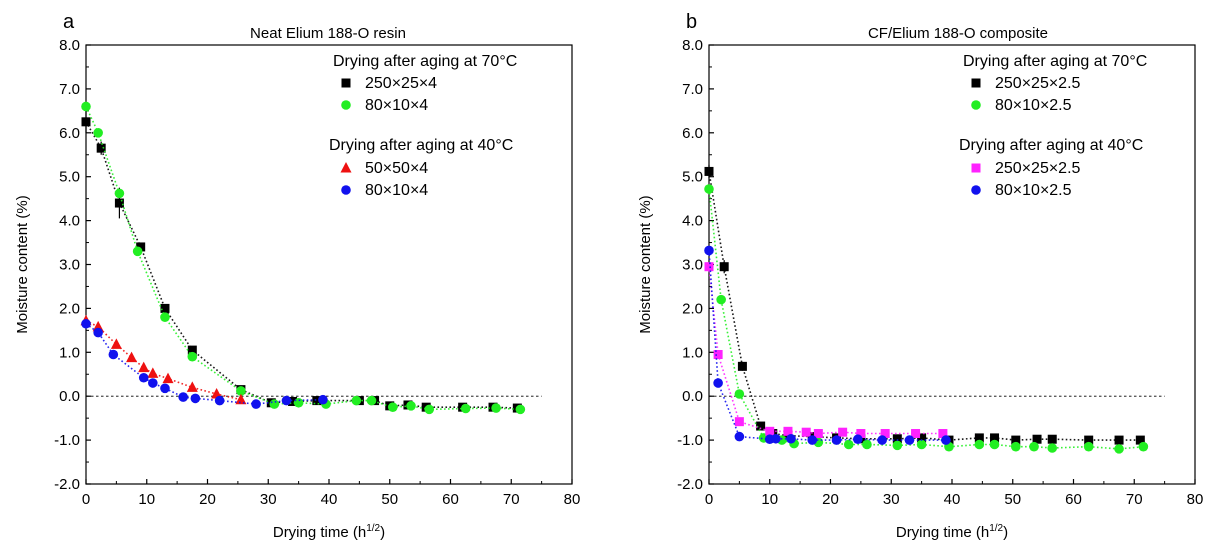 This screenshot has height=554, width=1215. What do you see at coordinates (69, 352) in the screenshot?
I see `y-tick-label: 1.0` at bounding box center [69, 352].